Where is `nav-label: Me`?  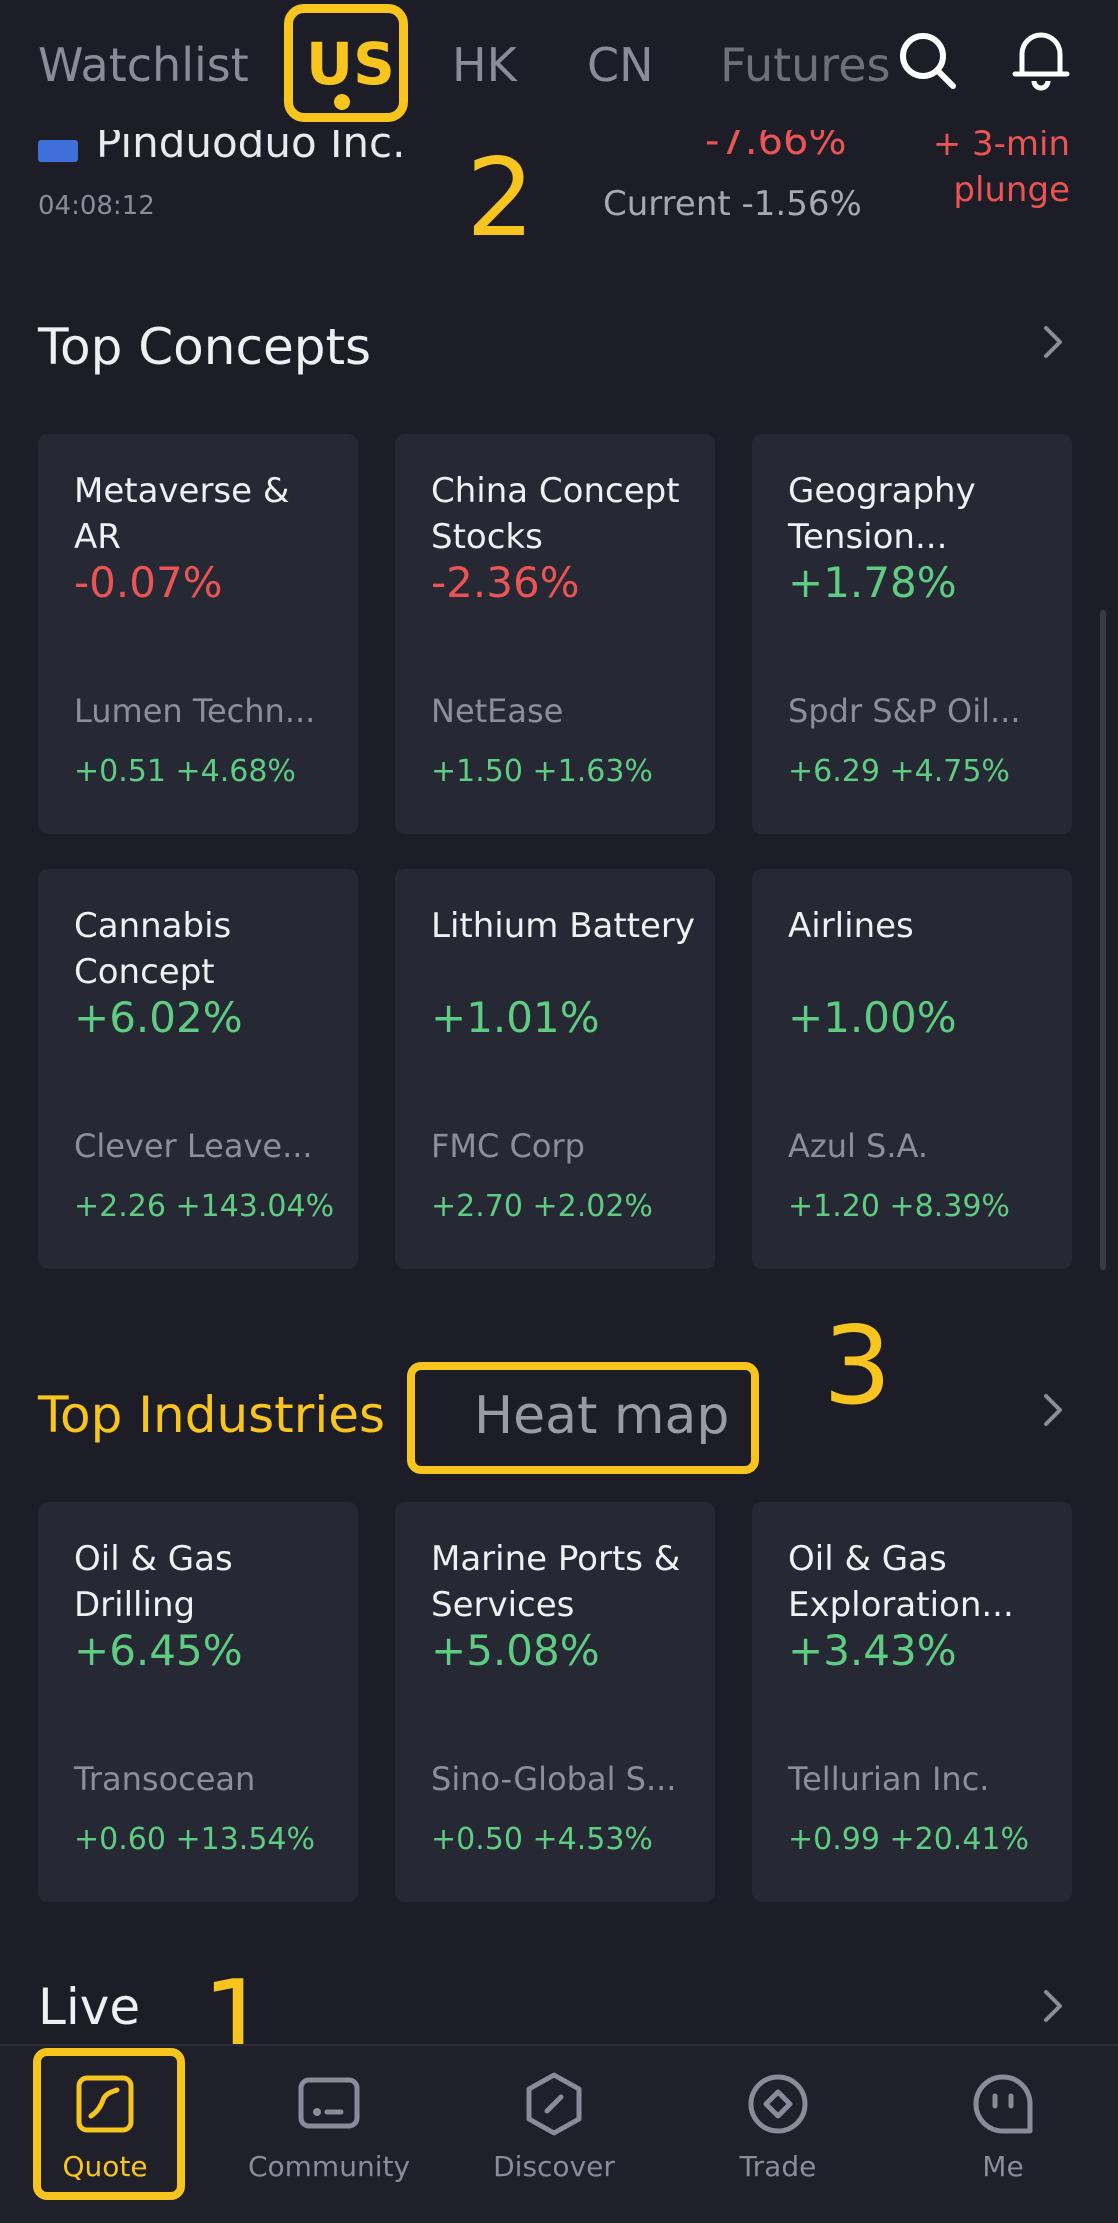
nav-label: Me is located at coordinates (1003, 2166).